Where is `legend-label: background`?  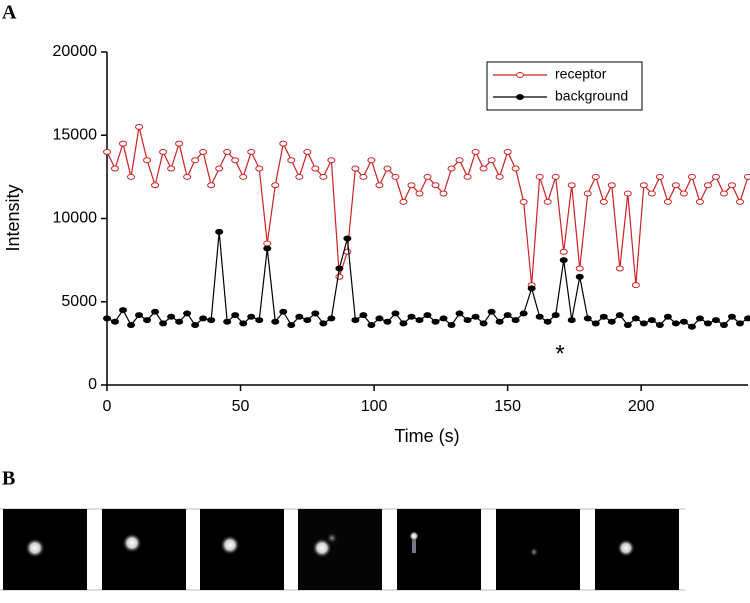 legend-label: background is located at coordinates (591, 96).